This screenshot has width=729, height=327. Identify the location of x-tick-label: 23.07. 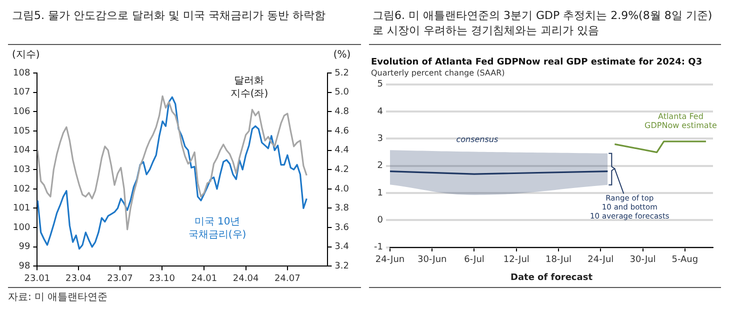
(120, 279).